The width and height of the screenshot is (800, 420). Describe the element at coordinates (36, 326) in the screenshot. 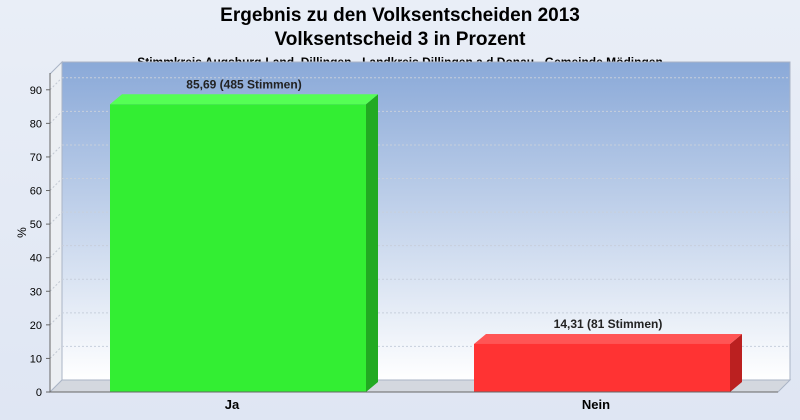

I see `y-tick-label: 20` at that location.